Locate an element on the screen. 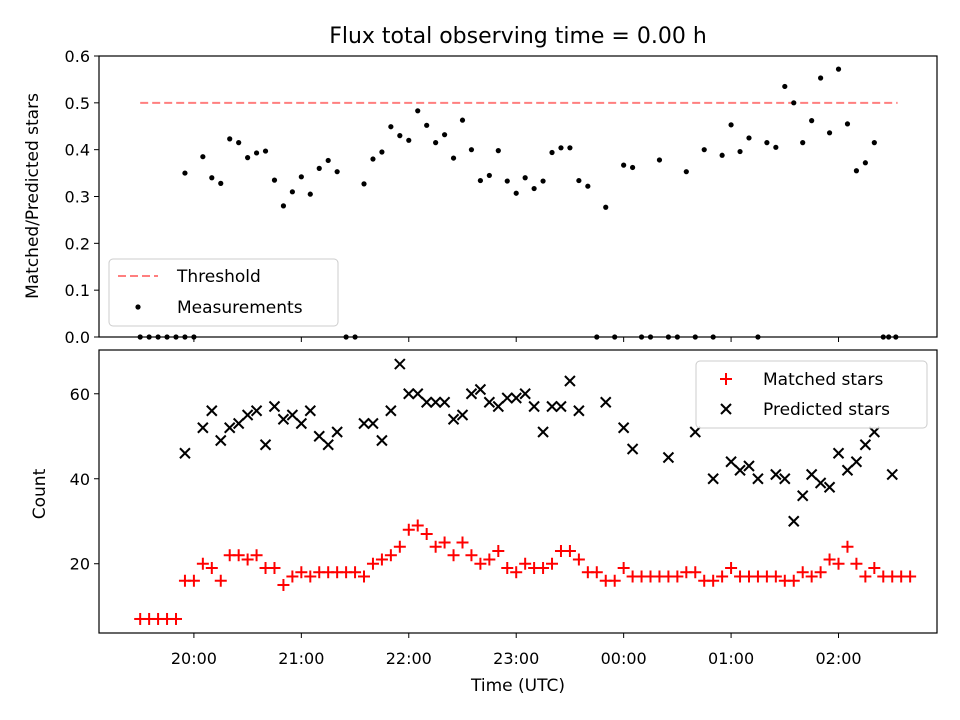  bottom-ytick-label: 20 is located at coordinates (80, 564).